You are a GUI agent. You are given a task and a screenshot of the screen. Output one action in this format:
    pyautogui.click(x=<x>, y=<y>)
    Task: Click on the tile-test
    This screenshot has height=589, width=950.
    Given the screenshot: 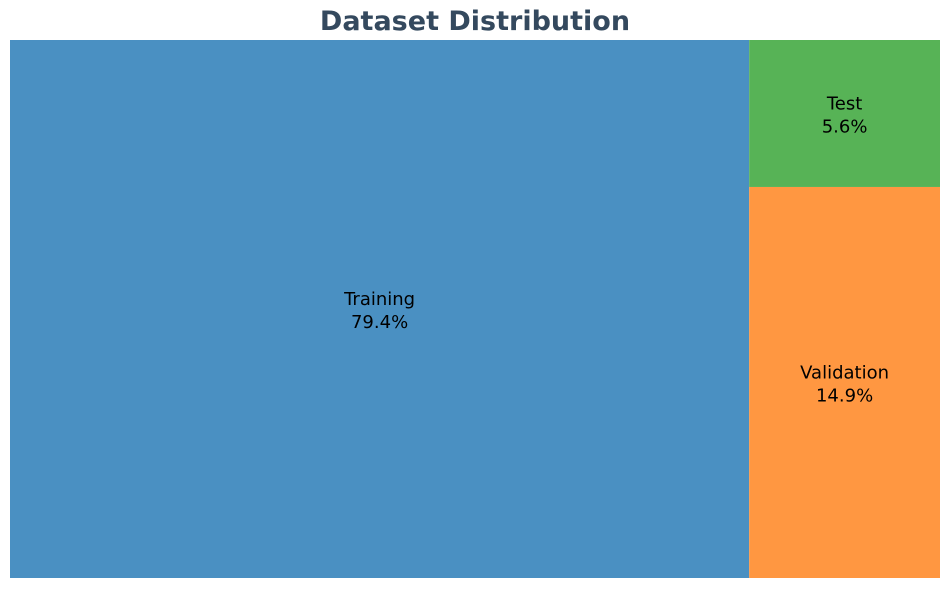 What is the action you would take?
    pyautogui.click(x=844, y=113)
    